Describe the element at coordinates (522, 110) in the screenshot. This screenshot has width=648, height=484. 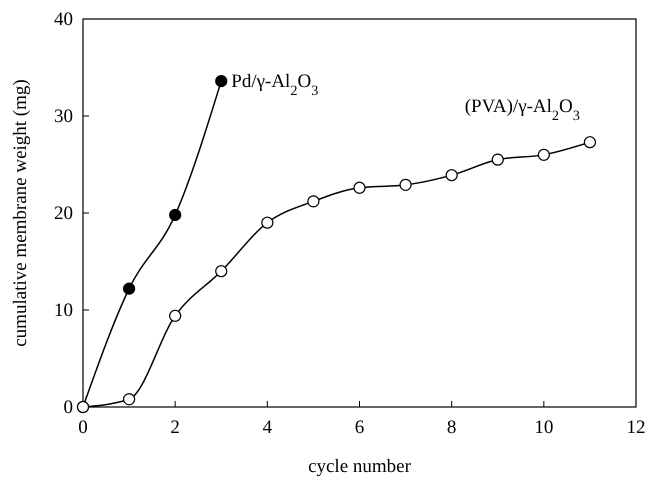
I see `series-label: (PVA)/γ-Al$_{2}$O$_{3}$` at that location.